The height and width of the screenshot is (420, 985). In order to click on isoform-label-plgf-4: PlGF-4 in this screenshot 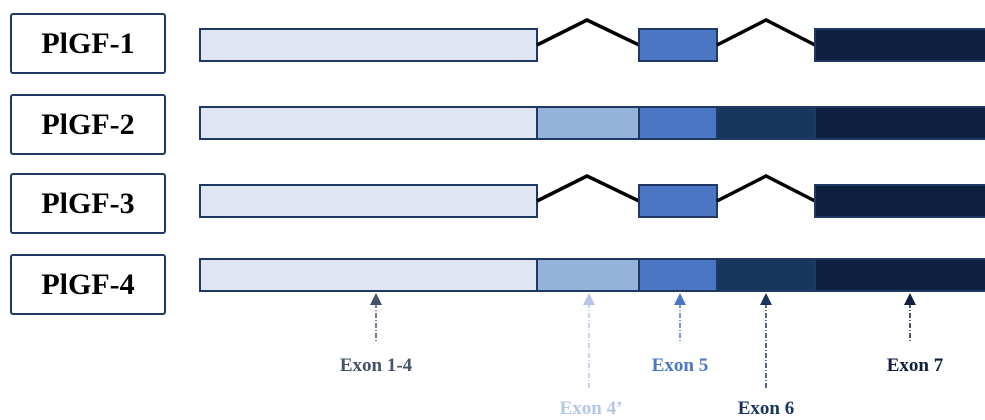, I will do `click(88, 284)`.